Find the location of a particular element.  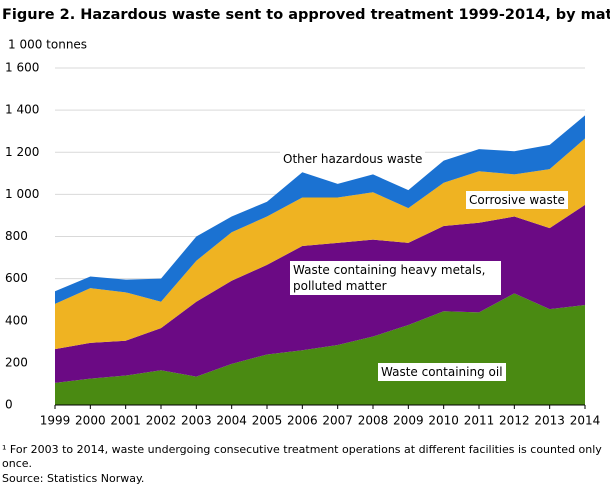

series-label: Waste containing oil is located at coordinates (442, 372).